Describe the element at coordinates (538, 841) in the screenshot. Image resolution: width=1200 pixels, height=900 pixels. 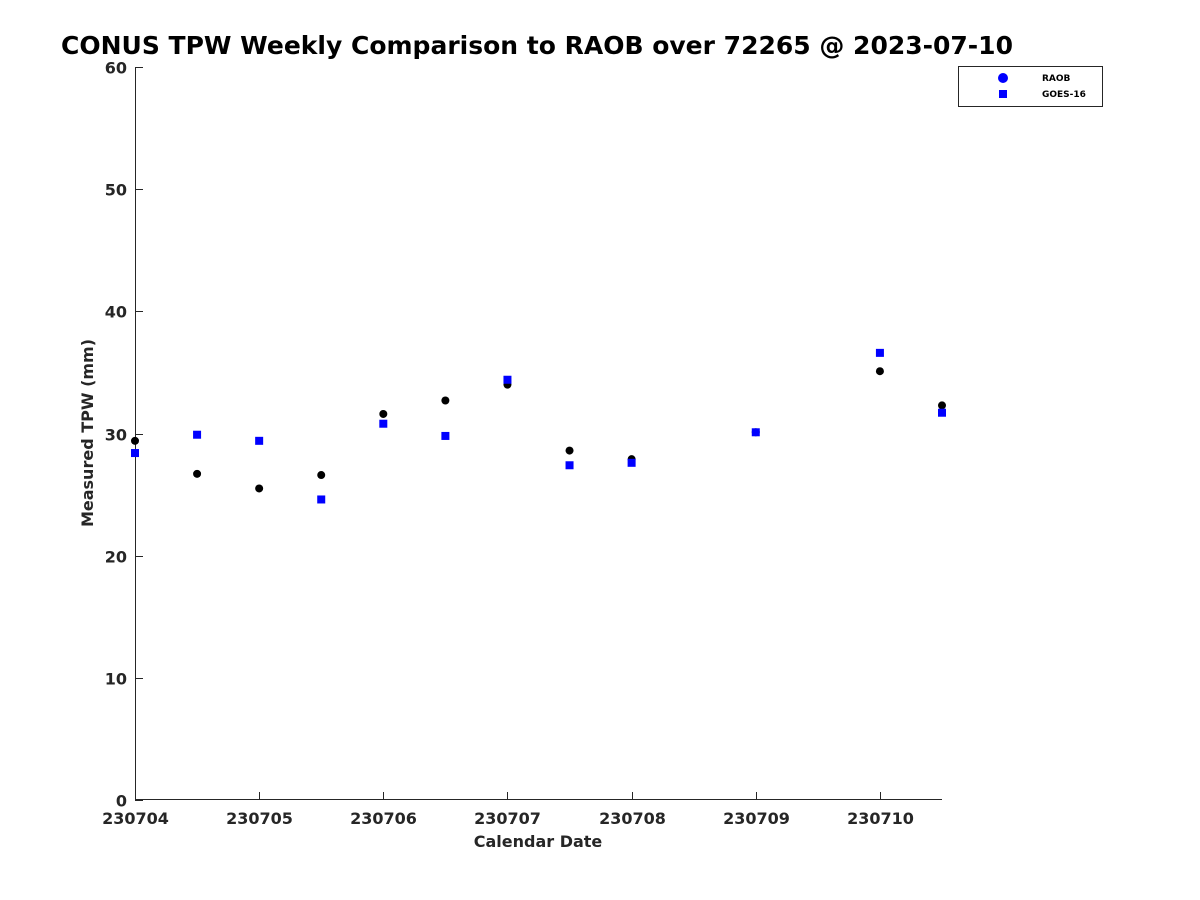
I see `x-axis-label: Calendar Date` at that location.